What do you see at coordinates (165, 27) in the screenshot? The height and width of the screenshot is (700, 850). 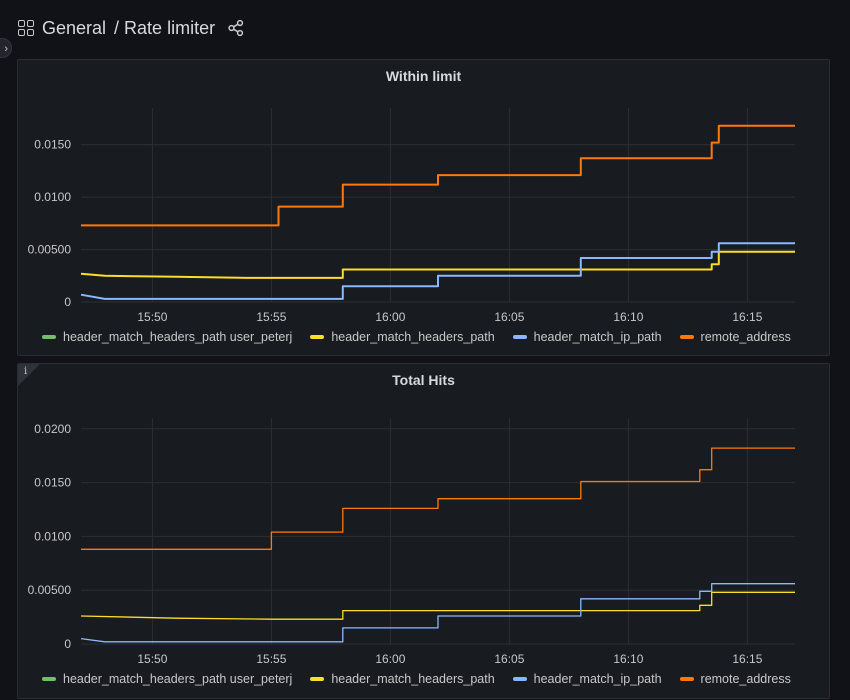 I see `breadcrumb-dashboard: / Rate limiter` at bounding box center [165, 27].